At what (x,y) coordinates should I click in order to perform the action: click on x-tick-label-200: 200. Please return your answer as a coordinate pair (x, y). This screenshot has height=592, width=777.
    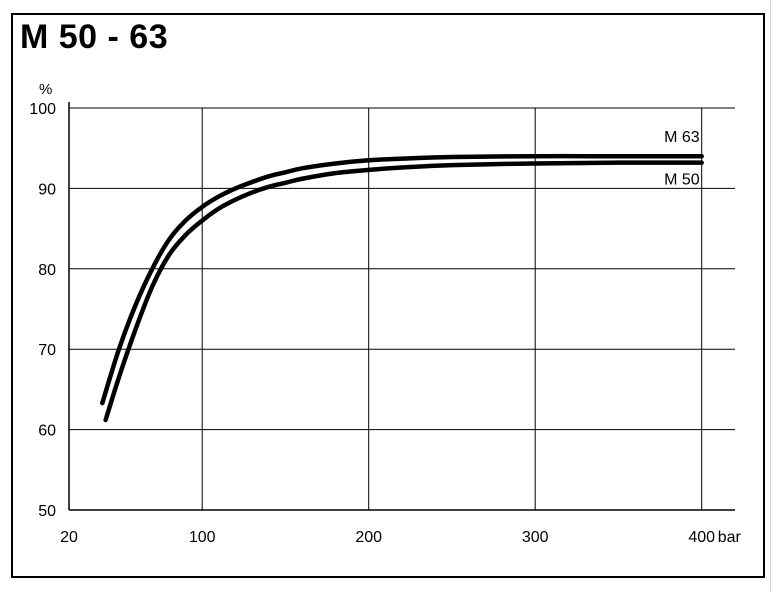
    Looking at the image, I should click on (368, 537).